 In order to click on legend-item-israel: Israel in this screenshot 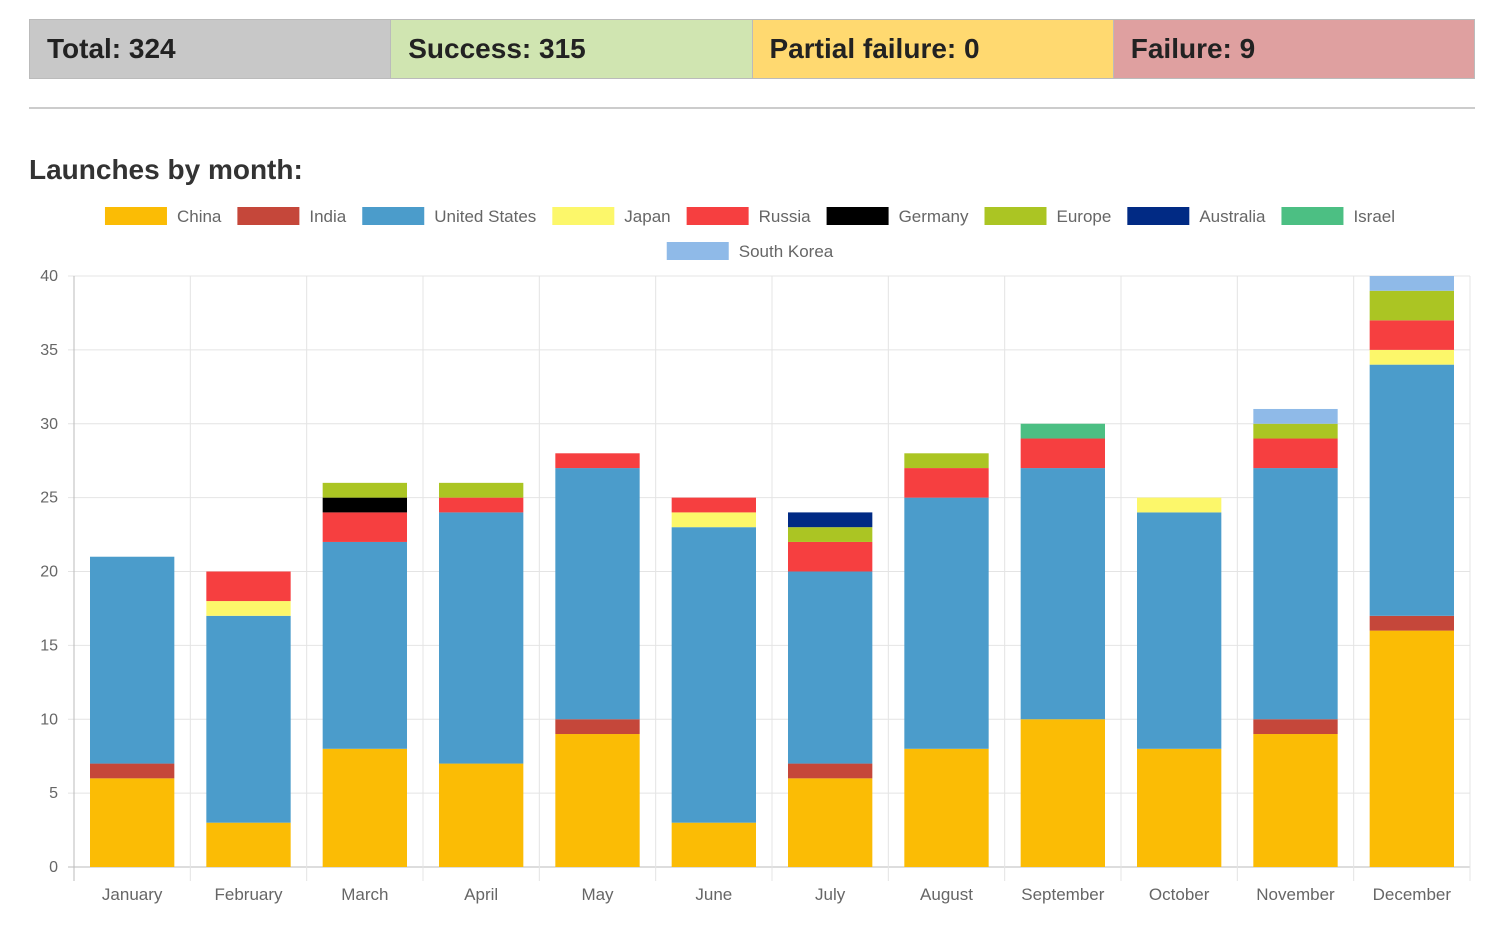, I will do `click(1338, 216)`.